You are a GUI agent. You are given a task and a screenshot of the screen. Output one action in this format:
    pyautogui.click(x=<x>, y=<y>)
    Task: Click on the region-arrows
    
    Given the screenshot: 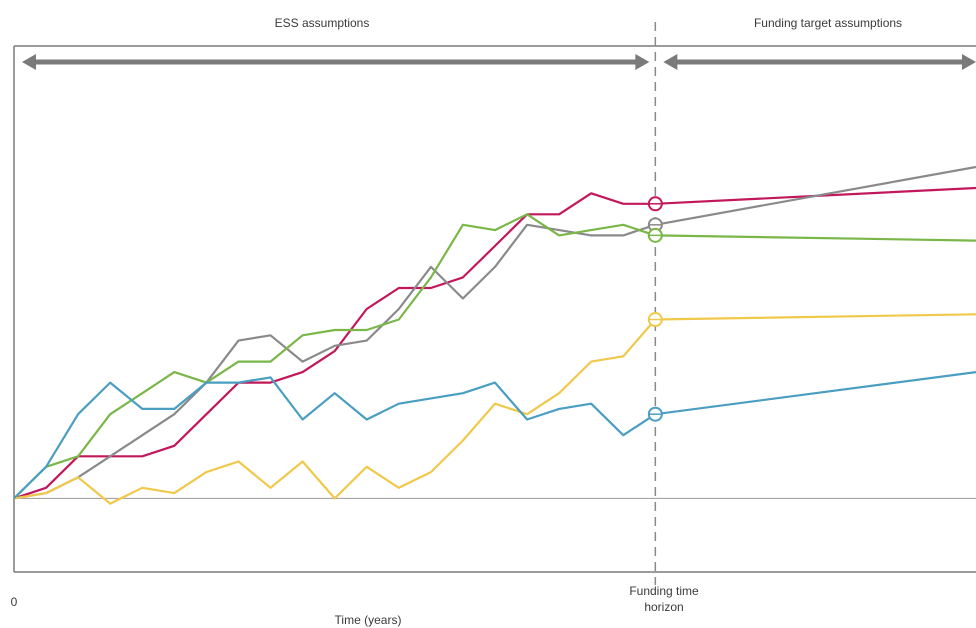 What is the action you would take?
    pyautogui.click(x=499, y=62)
    